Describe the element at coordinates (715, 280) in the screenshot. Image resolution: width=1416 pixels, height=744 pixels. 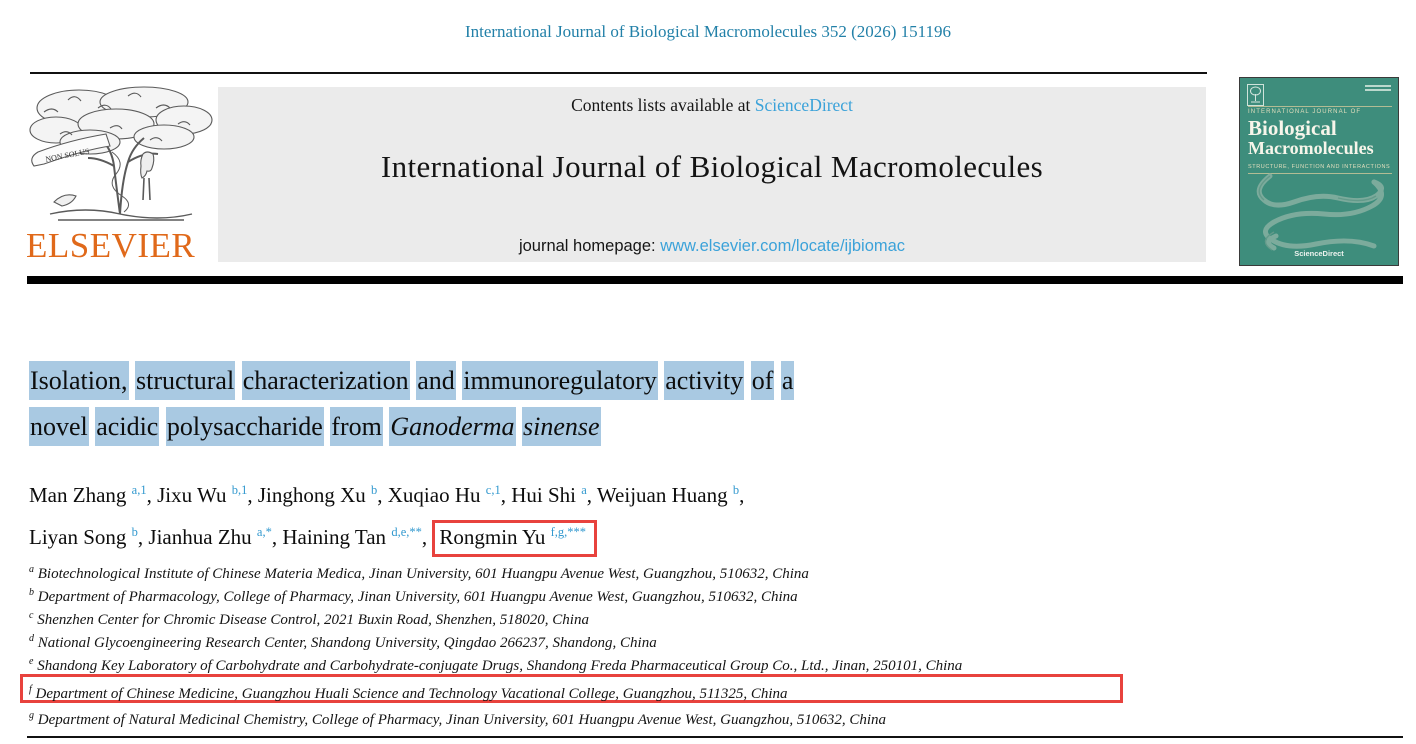
I see `header-thick-bar` at that location.